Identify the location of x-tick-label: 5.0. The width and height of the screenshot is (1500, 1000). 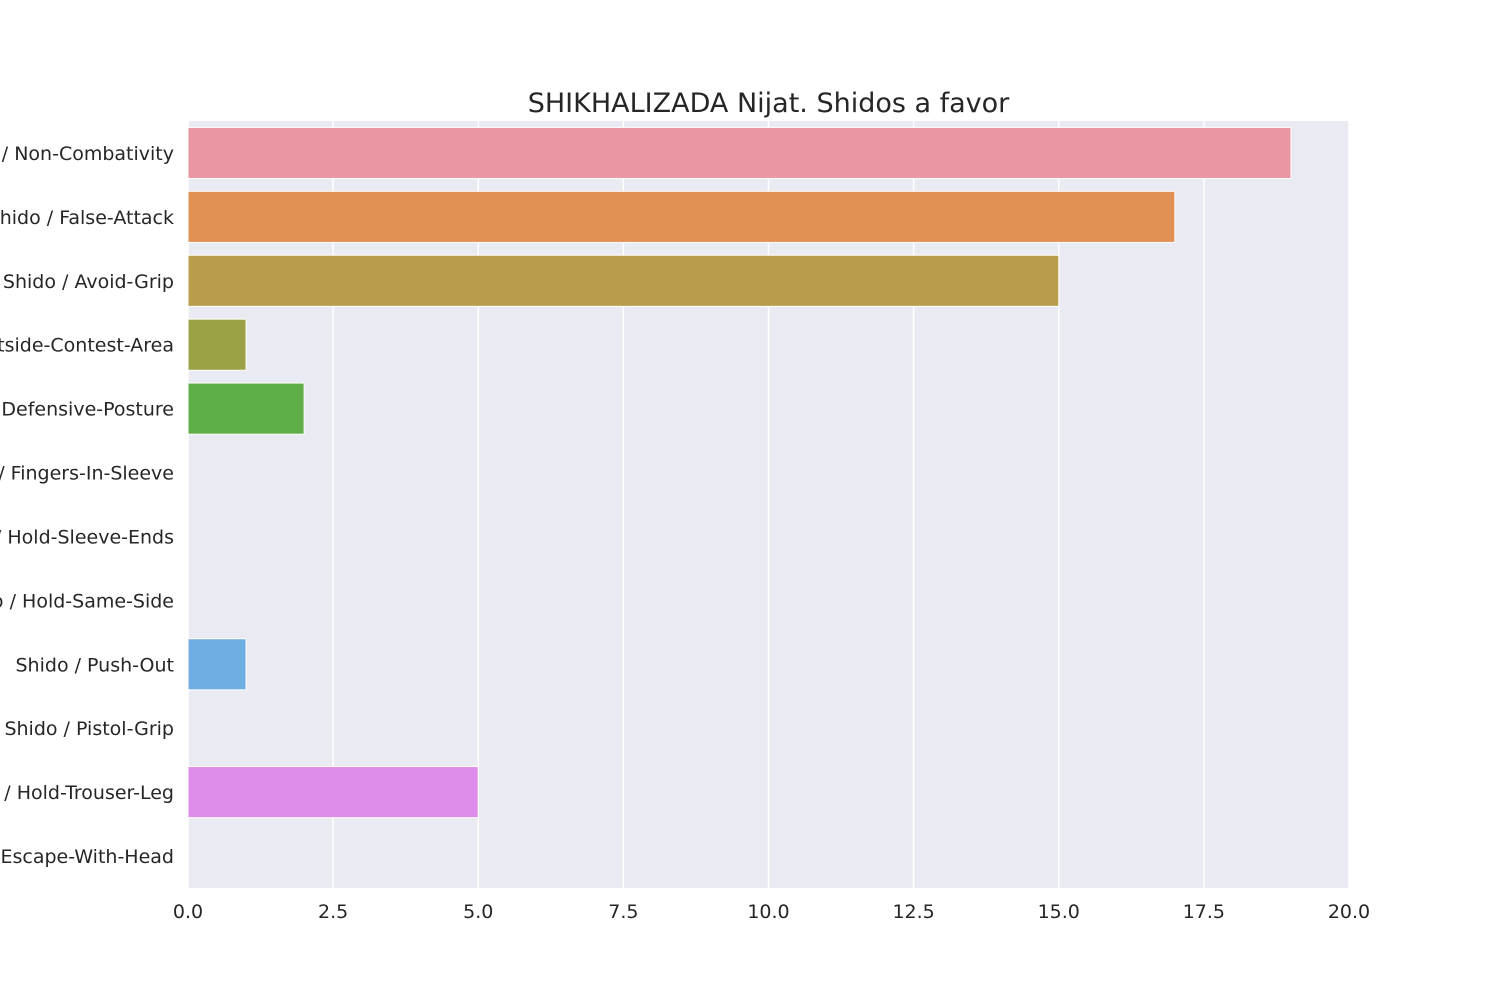
(478, 912).